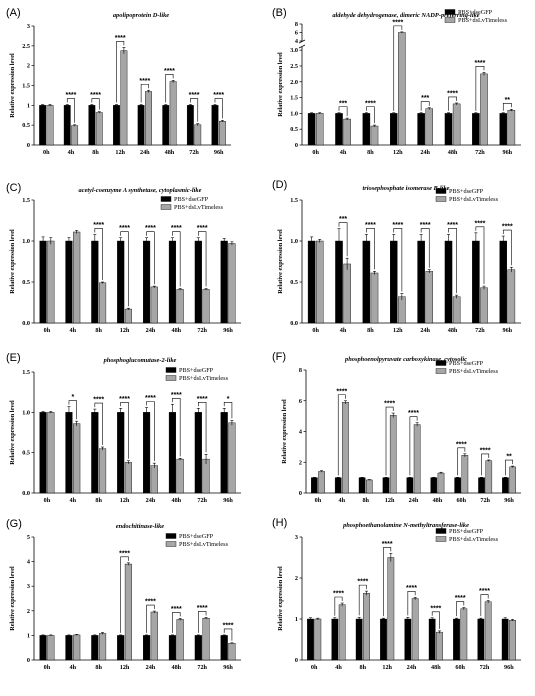 This screenshot has width=535, height=696. Describe the element at coordinates (198, 648) in the screenshot. I see `panel-g-bar-control-72h` at that location.